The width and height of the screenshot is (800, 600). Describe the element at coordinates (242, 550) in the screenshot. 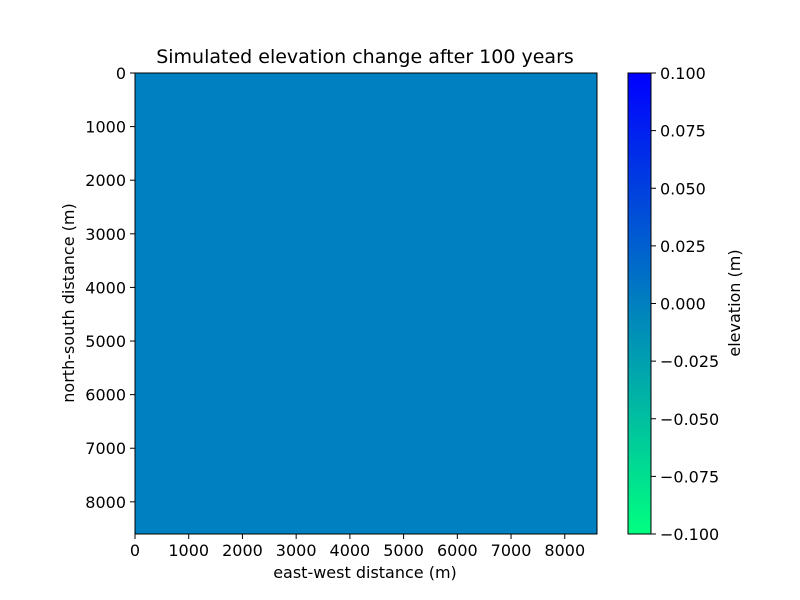

I see `x-tick-label: 2000` at that location.